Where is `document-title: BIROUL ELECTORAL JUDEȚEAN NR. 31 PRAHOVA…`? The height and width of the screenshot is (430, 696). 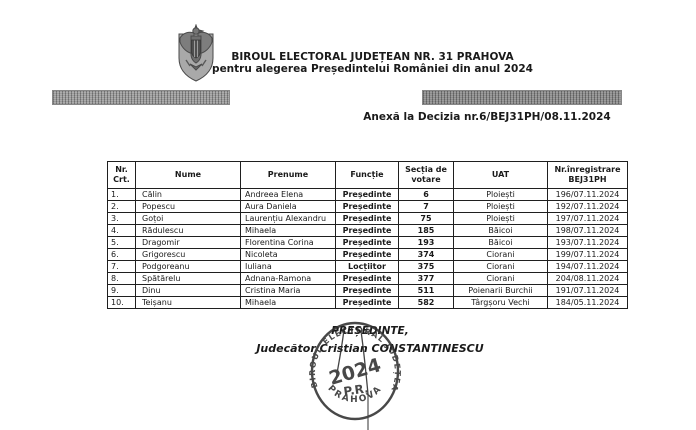
document-title: BIROUL ELECTORAL JUDEȚEAN NR. 31 PRAHOVA… is located at coordinates (372, 63).